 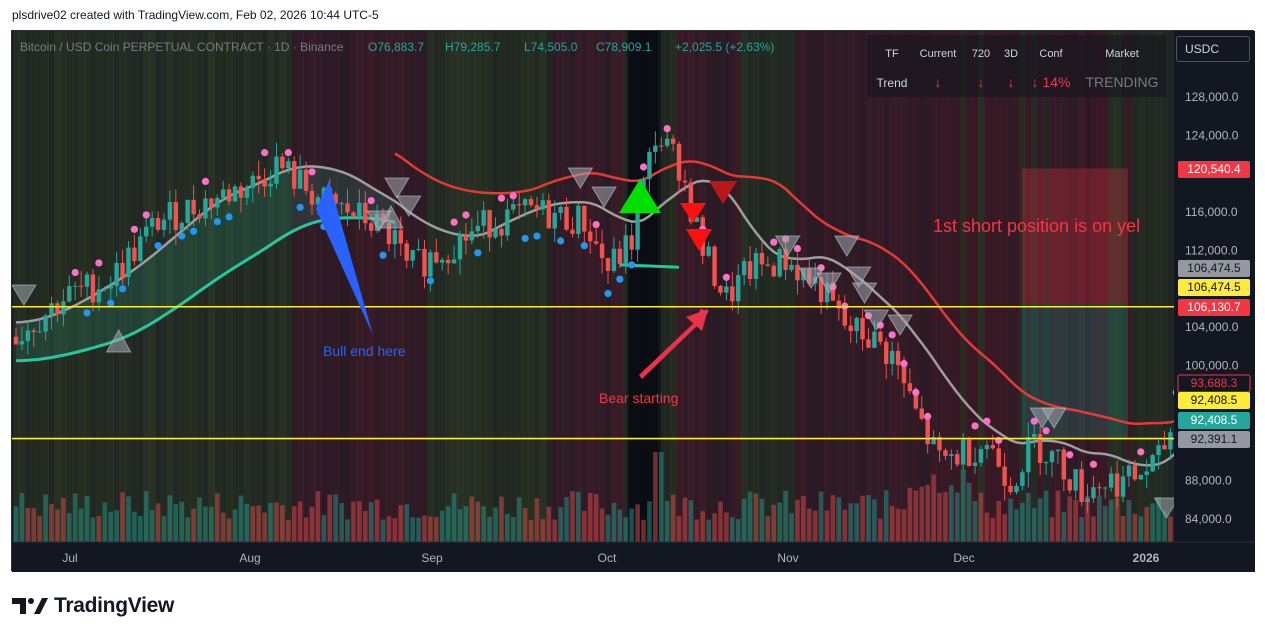 I want to click on time-axis: Jul Aug Sep Oct Nov Dec 2026, so click(x=633, y=556).